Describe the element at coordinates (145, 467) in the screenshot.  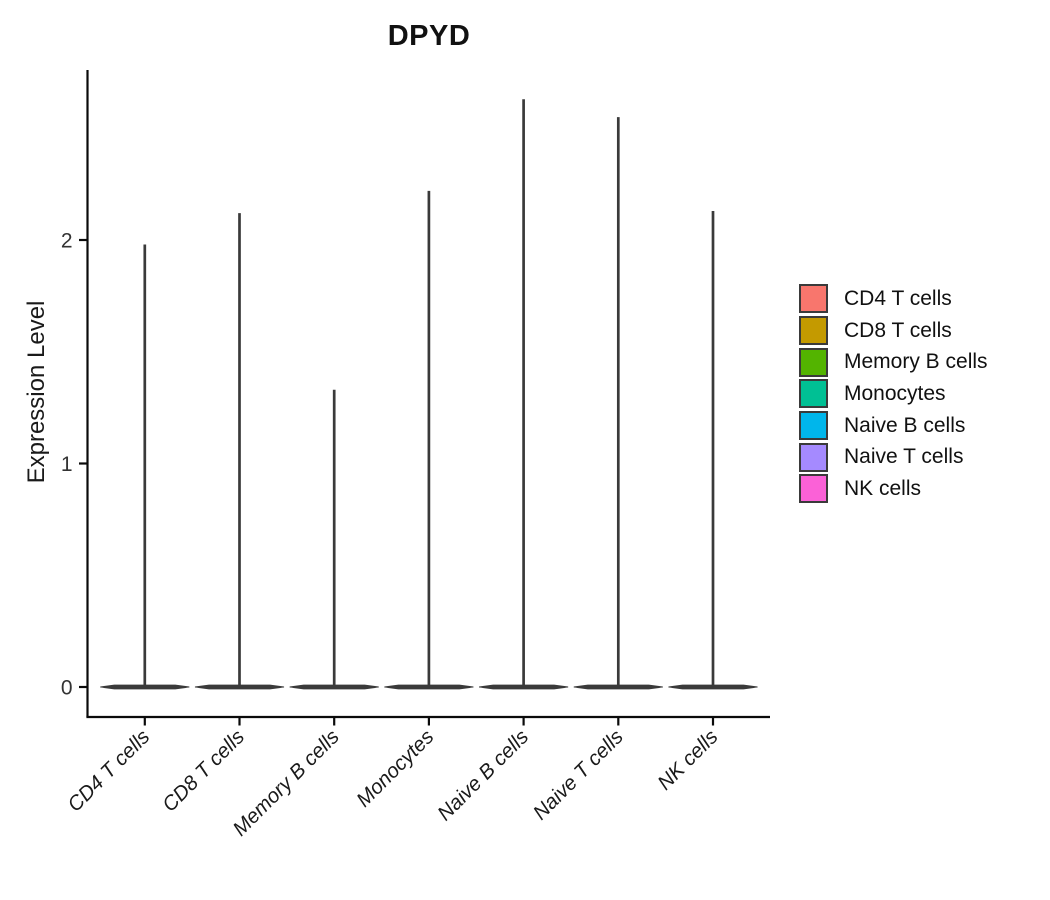
I see `violin-cd4-t-cells` at that location.